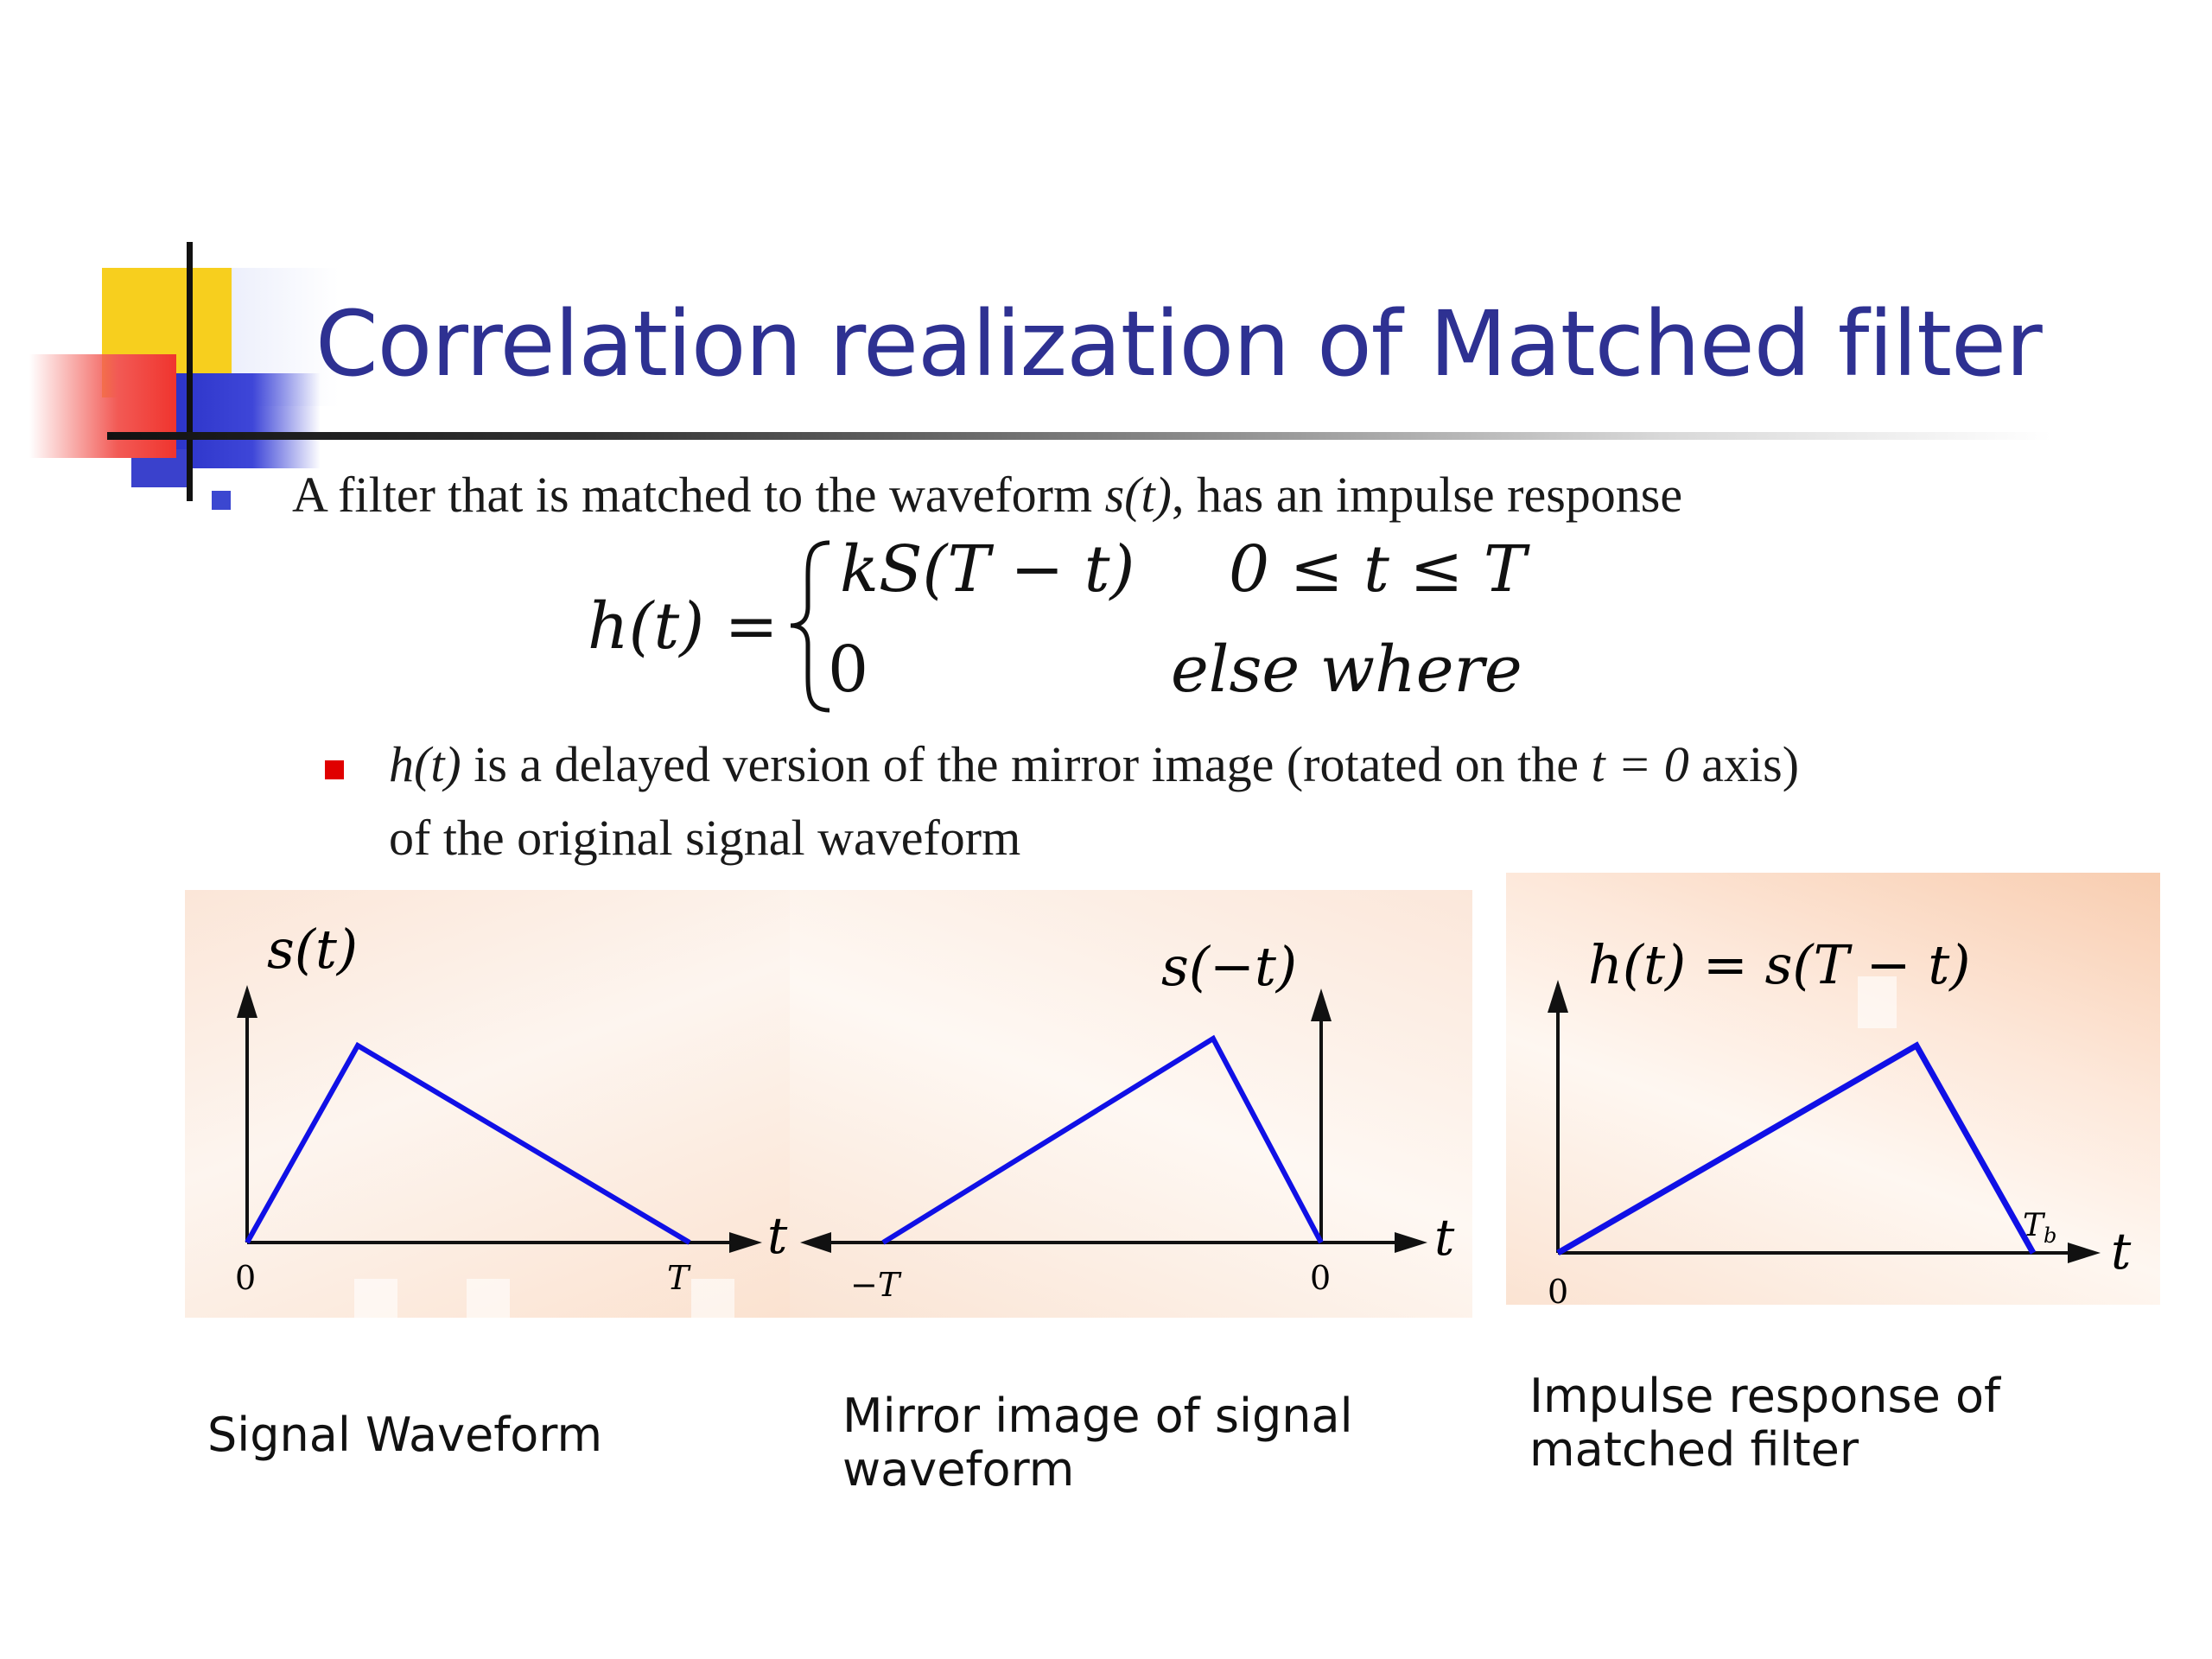  I want to click on signal-waveform-line, so click(468, 1143).